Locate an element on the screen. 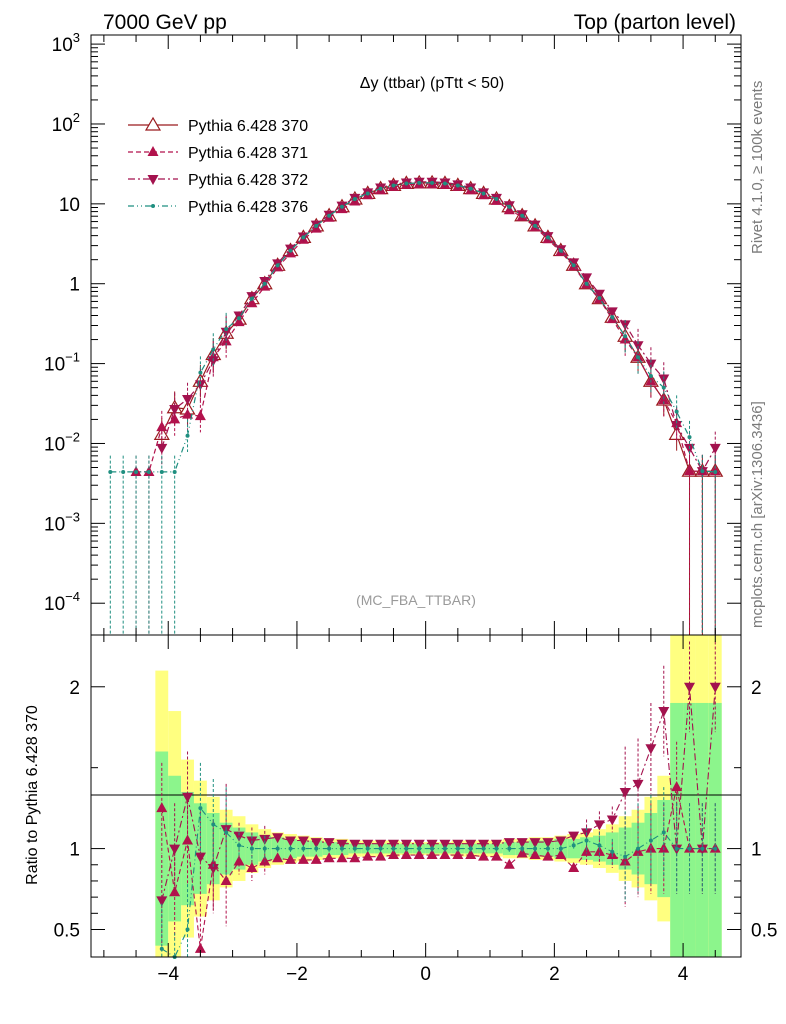 This screenshot has height=1024, width=786. ratio-y-tick-label: 1 is located at coordinates (74, 850).